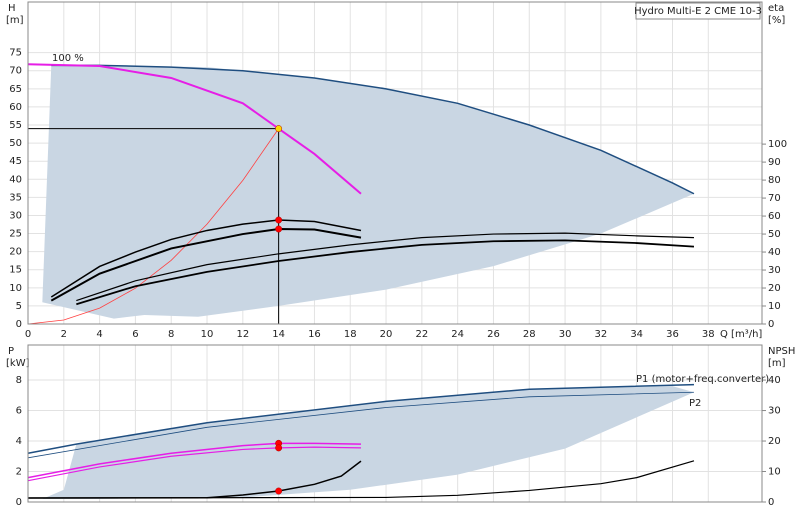 Image resolution: width=800 pixels, height=520 pixels. Describe the element at coordinates (15, 143) in the screenshot. I see `y-tick-label: 50` at that location.